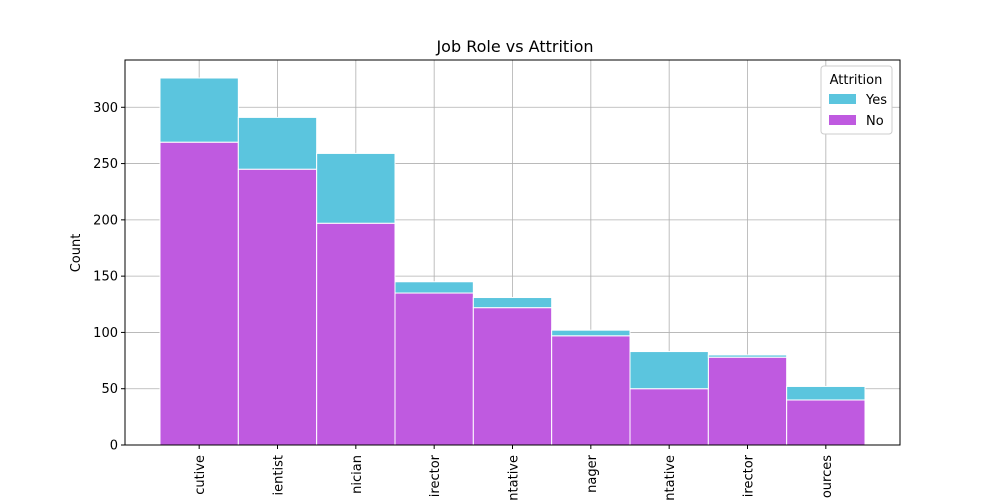 The height and width of the screenshot is (500, 1000). What do you see at coordinates (76, 253) in the screenshot?
I see `y-axis-label: Count` at bounding box center [76, 253].